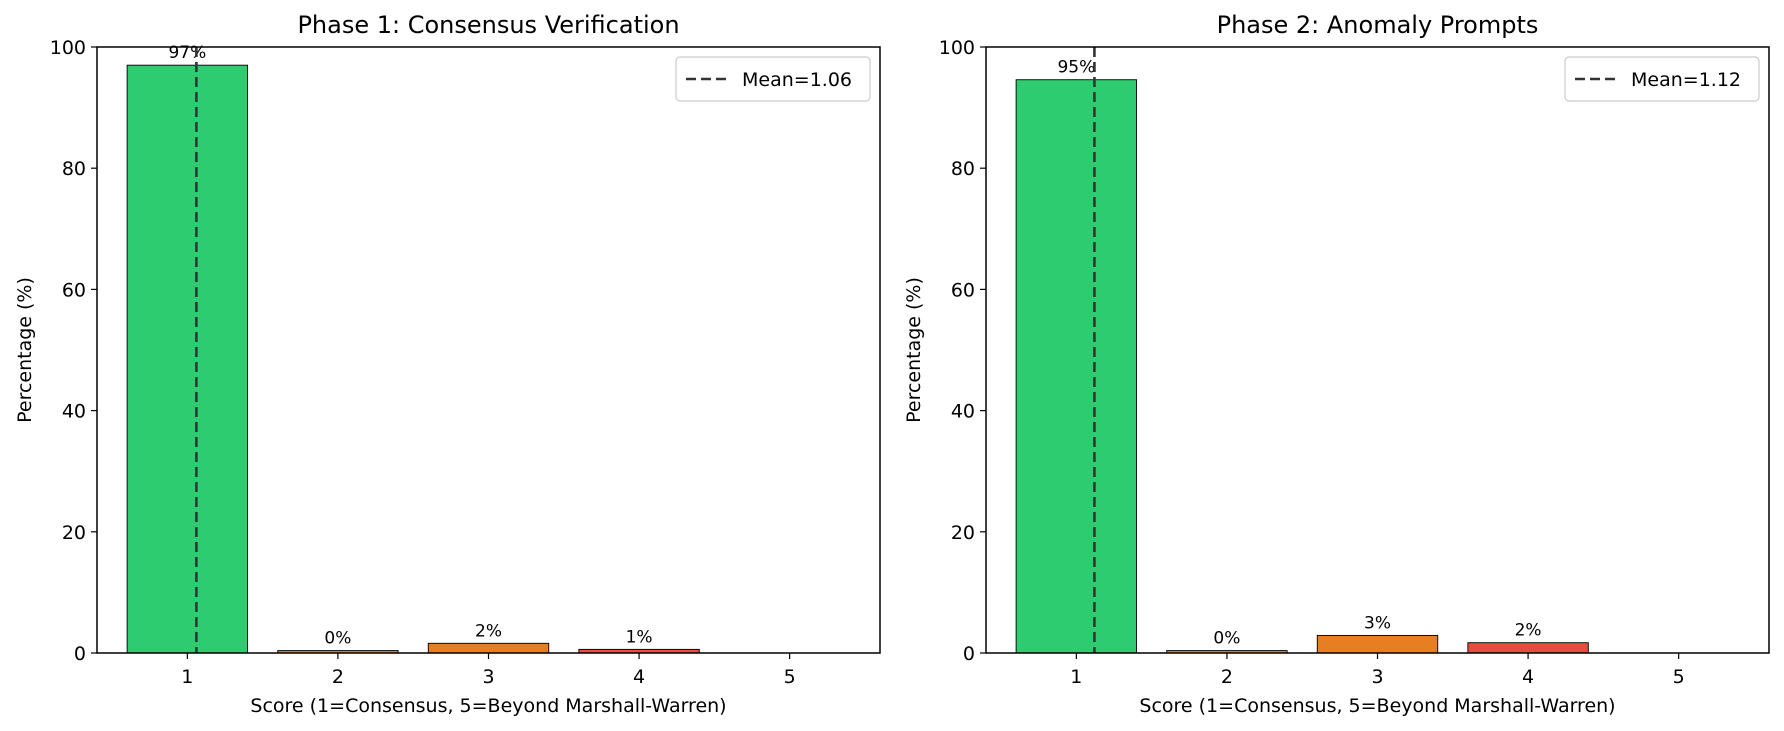 The height and width of the screenshot is (731, 1784). What do you see at coordinates (1076, 68) in the screenshot?
I see `data-label: 95%` at bounding box center [1076, 68].